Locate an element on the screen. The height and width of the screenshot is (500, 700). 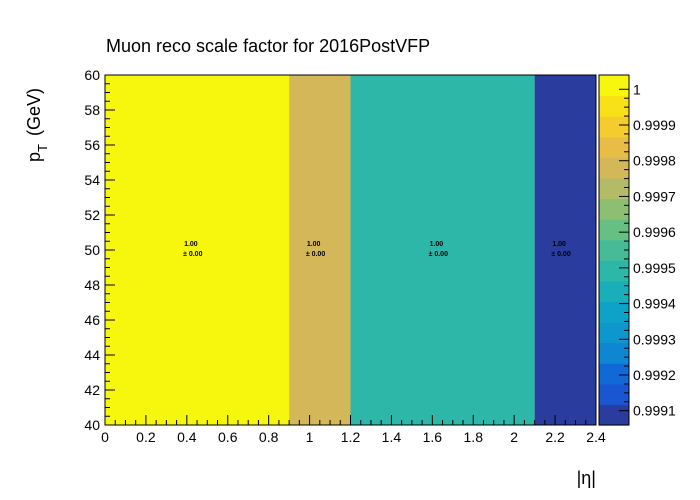
y-tick-label: 48 is located at coordinates (92, 285).